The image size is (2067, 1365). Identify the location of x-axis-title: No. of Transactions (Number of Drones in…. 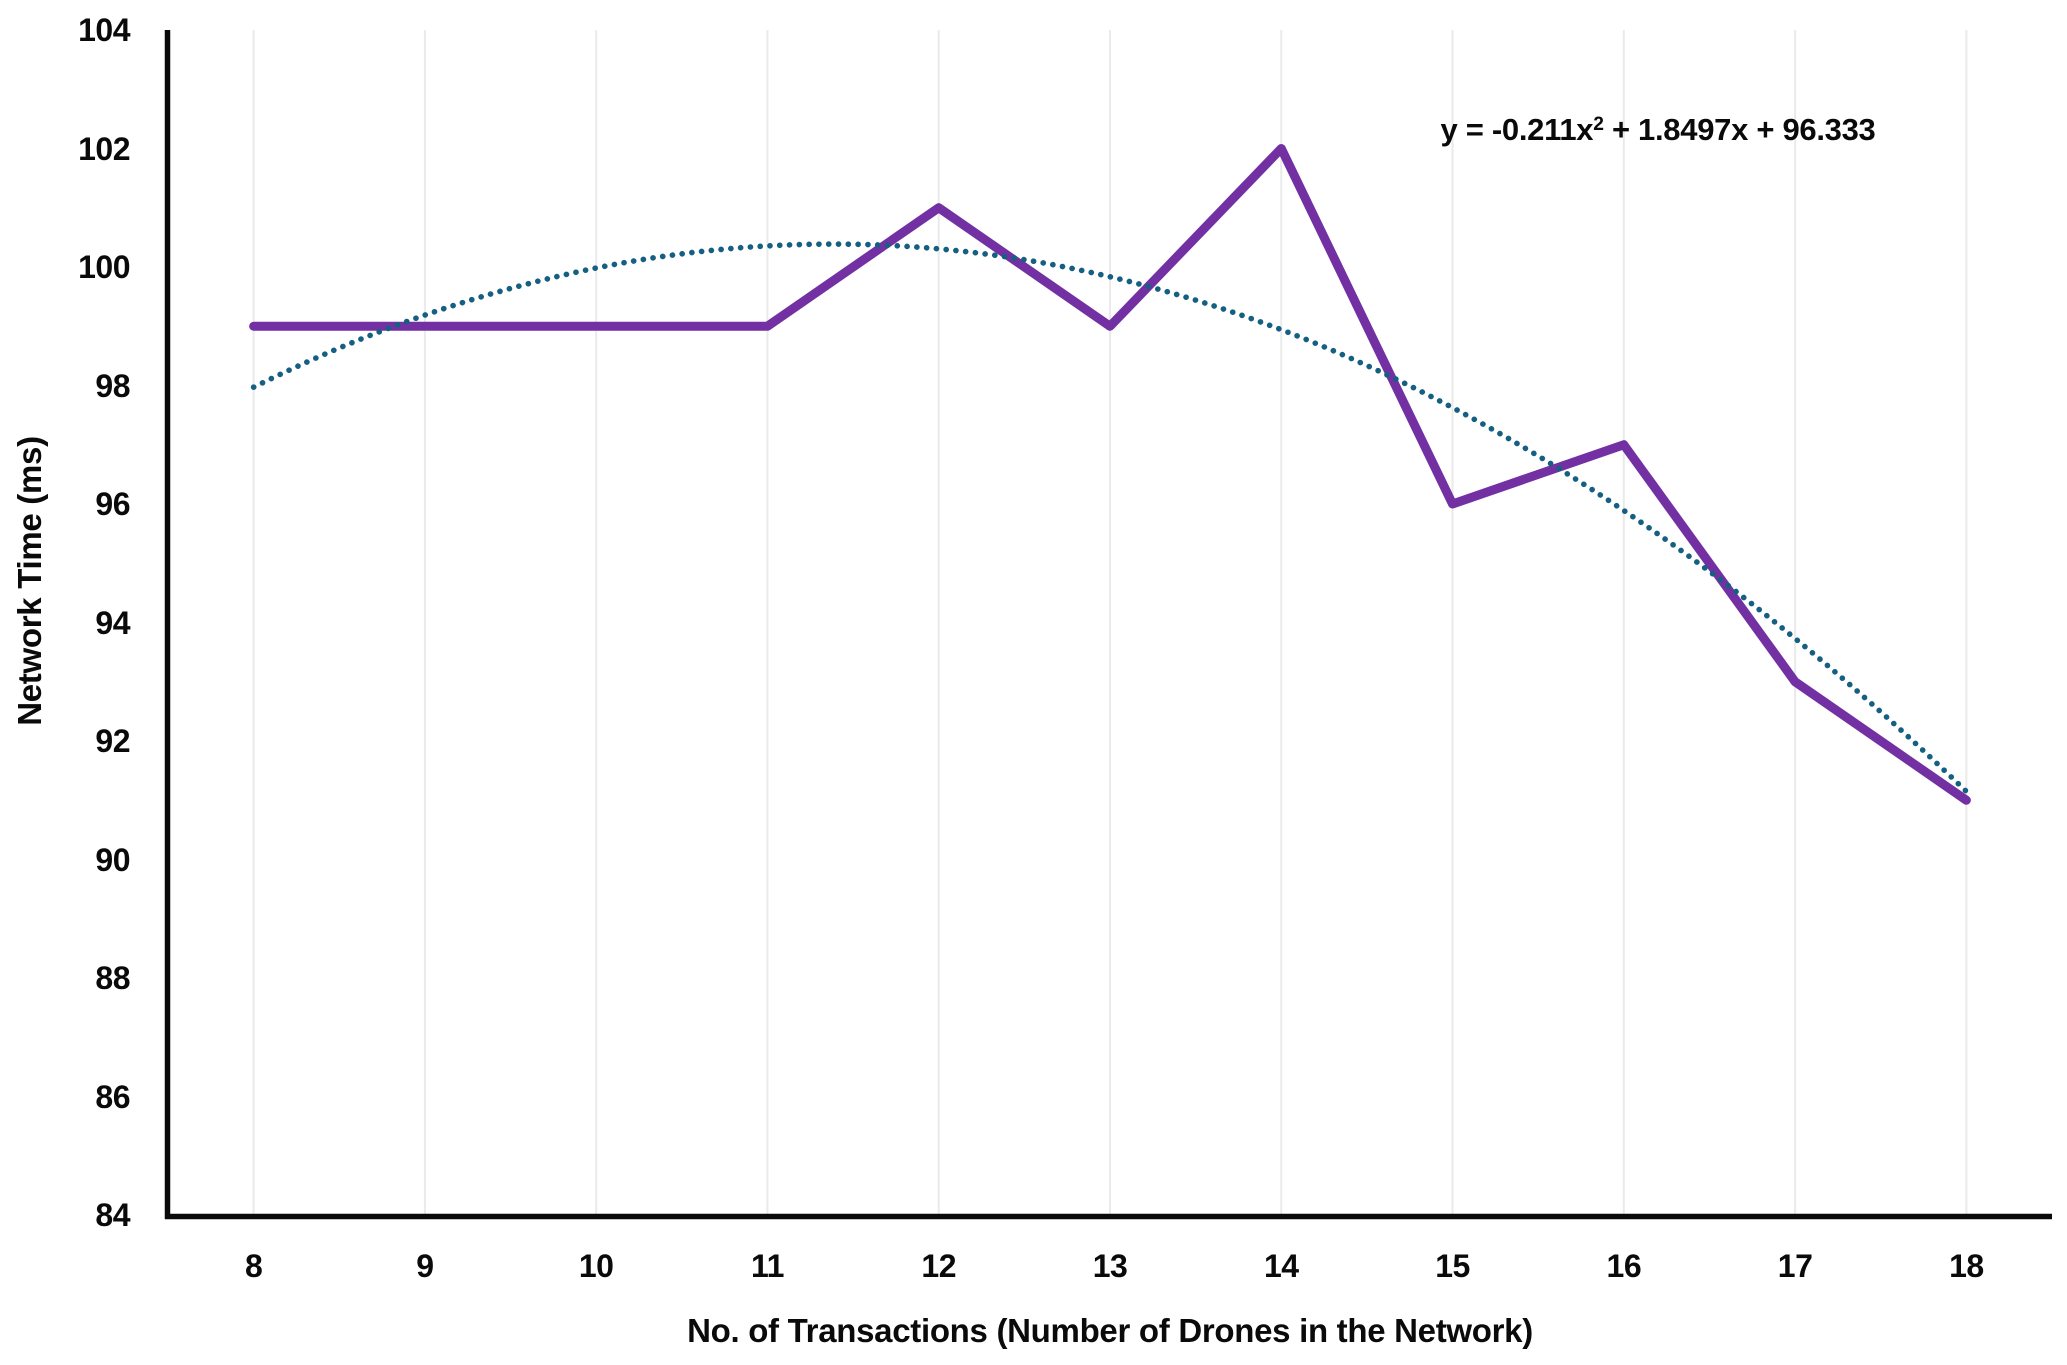
(1110, 1330).